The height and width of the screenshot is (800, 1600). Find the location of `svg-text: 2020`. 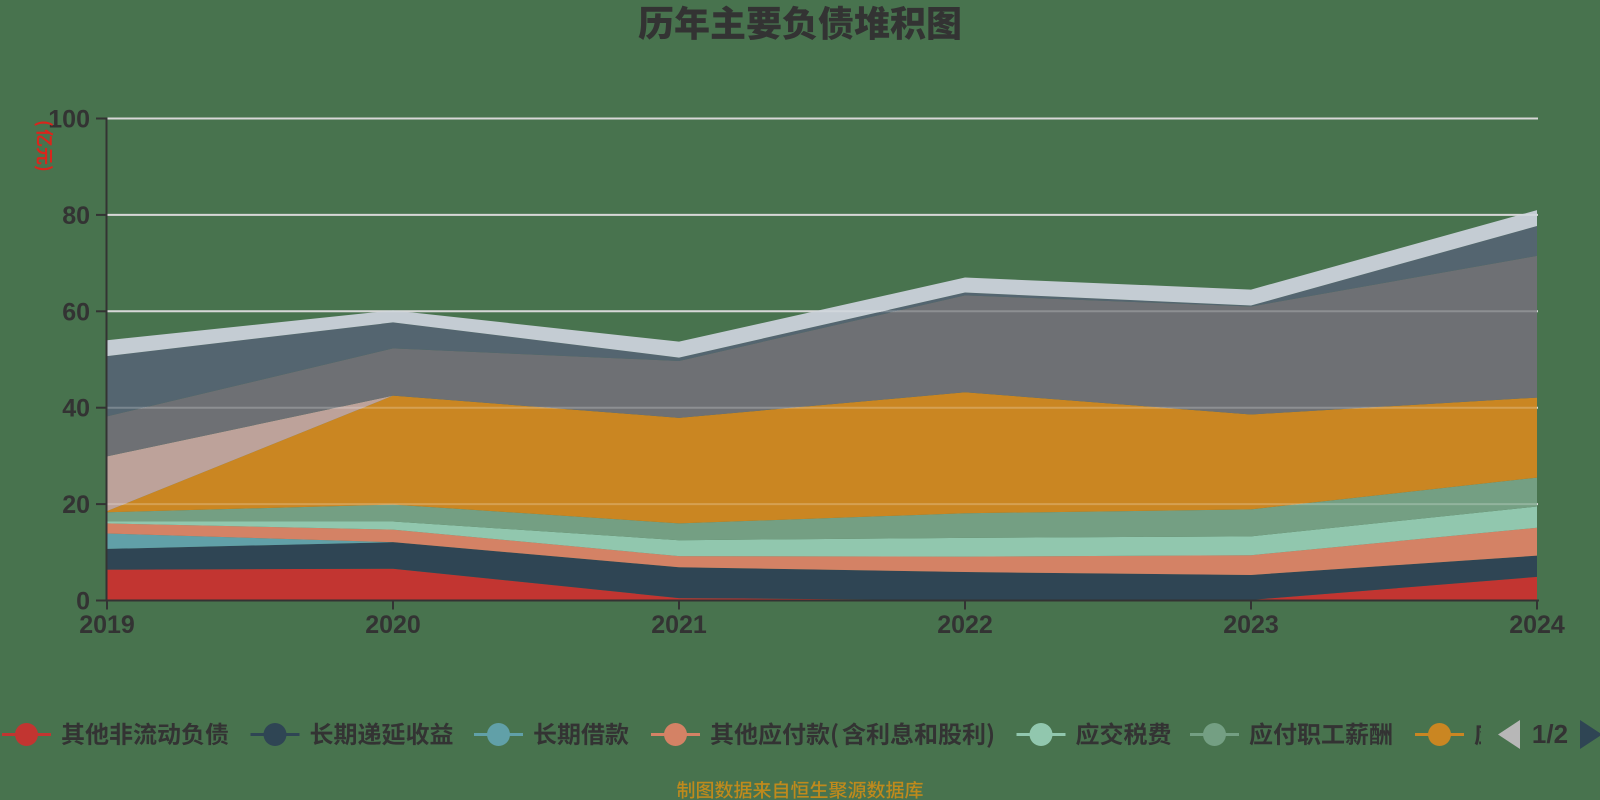

svg-text: 2020 is located at coordinates (393, 625).